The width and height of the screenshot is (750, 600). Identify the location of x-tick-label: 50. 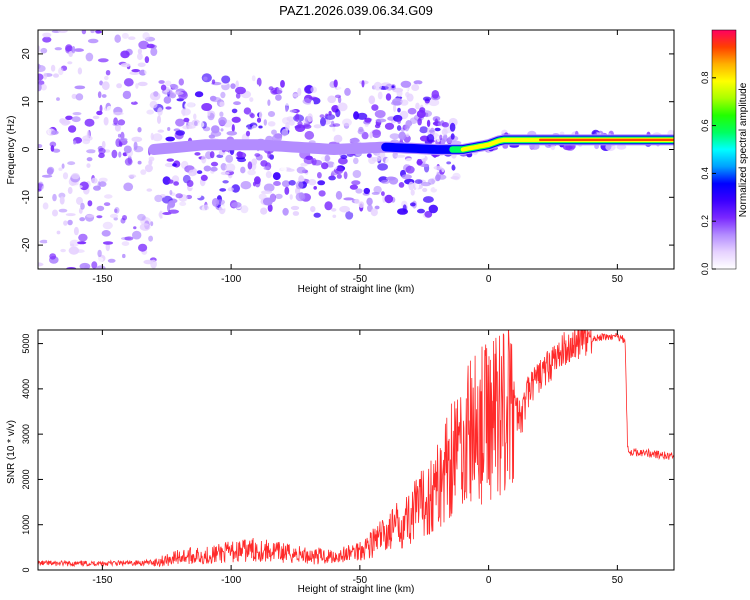
(618, 580).